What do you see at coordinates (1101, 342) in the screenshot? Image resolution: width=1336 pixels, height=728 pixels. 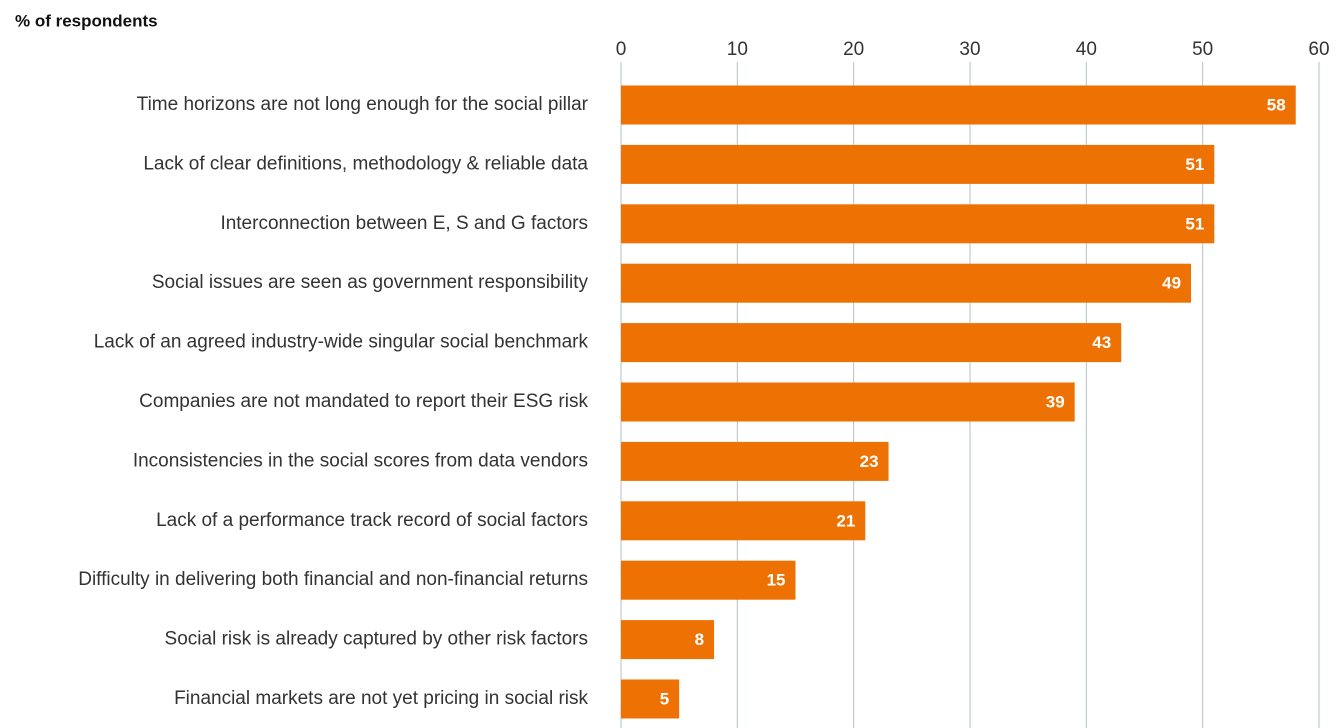 I see `value-label: 43` at bounding box center [1101, 342].